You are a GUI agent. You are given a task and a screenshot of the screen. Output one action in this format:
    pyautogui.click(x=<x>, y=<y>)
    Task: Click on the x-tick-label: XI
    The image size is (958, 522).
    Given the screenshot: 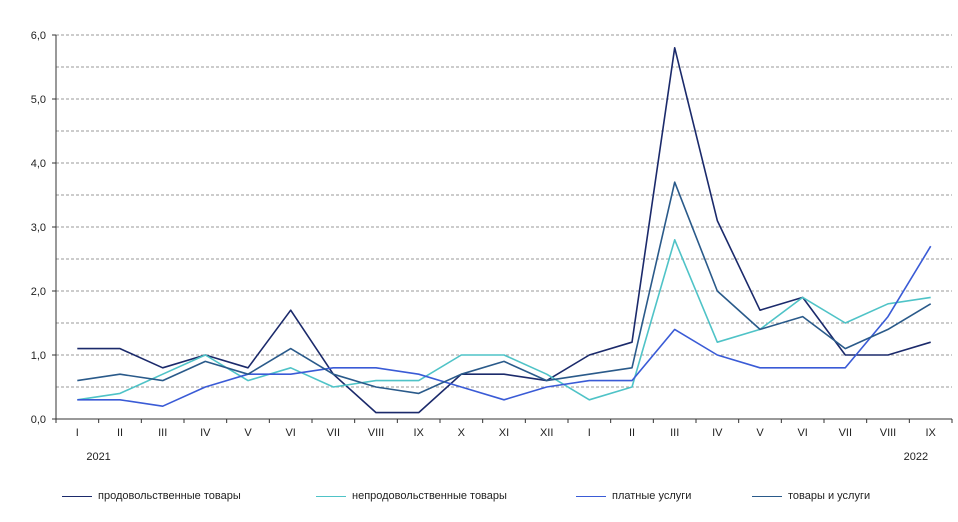 What is the action you would take?
    pyautogui.click(x=504, y=433)
    